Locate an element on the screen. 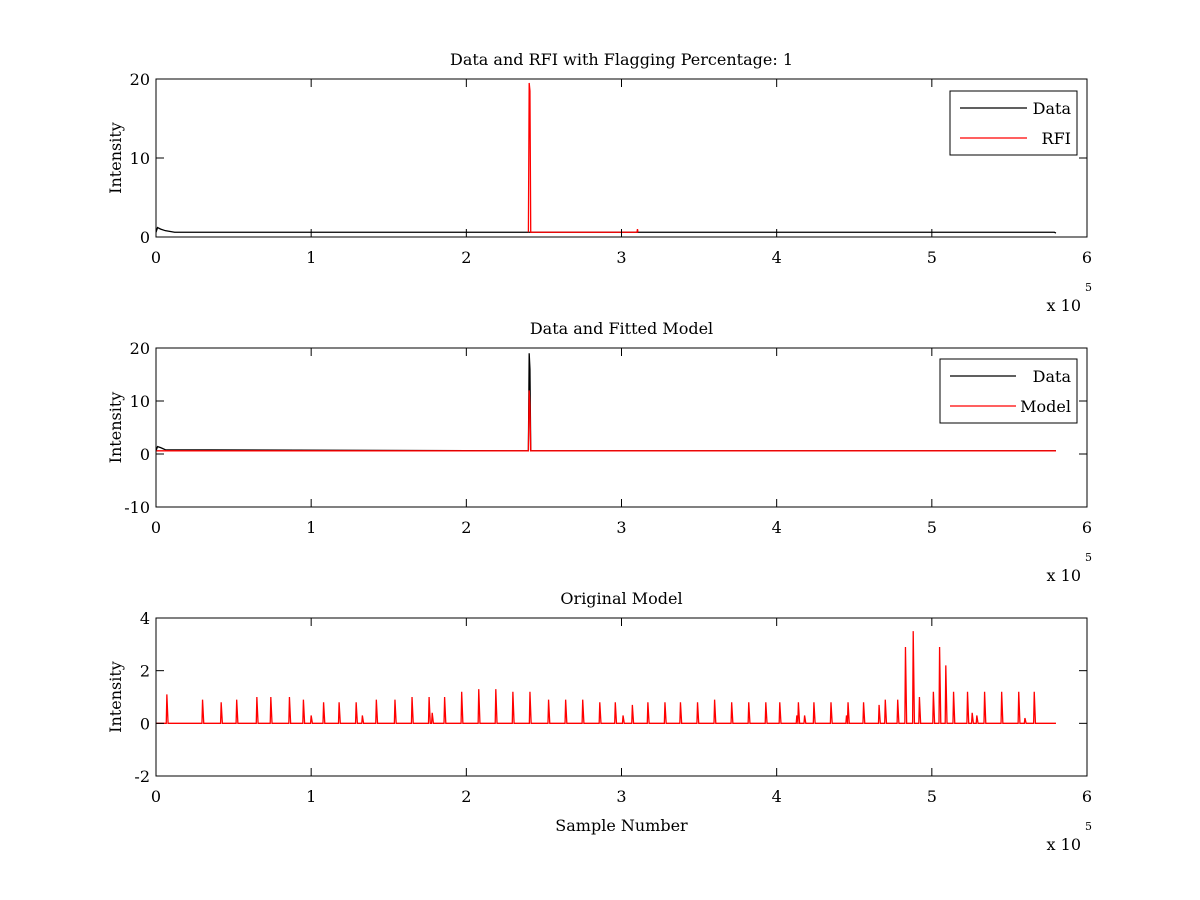 The height and width of the screenshot is (900, 1200). series-line-rfi is located at coordinates (583, 157).